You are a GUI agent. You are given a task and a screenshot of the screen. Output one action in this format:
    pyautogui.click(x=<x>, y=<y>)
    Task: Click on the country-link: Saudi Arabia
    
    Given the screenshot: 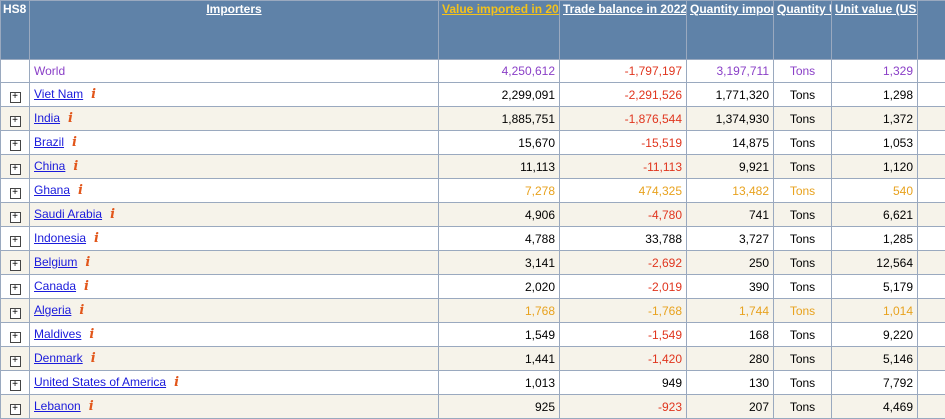 What is the action you would take?
    pyautogui.click(x=68, y=214)
    